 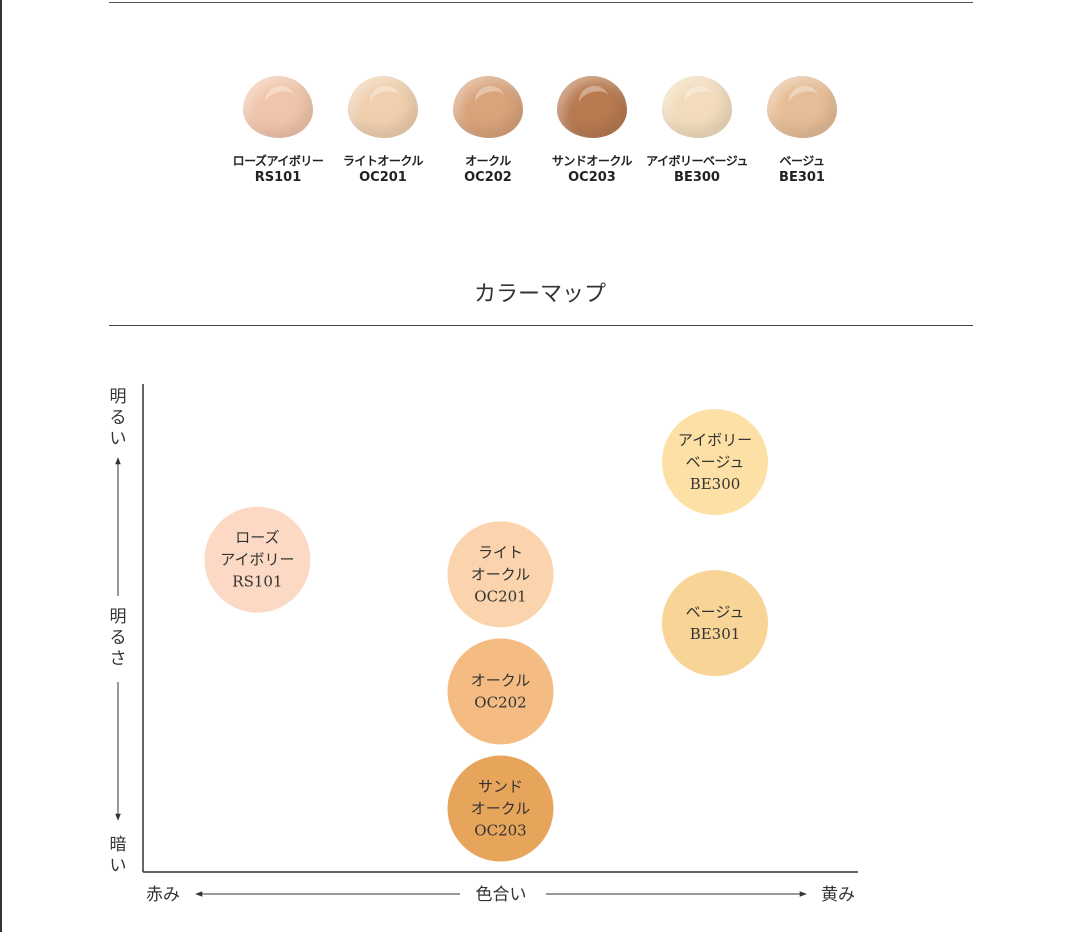 I want to click on point-label: ライト, so click(x=500, y=552).